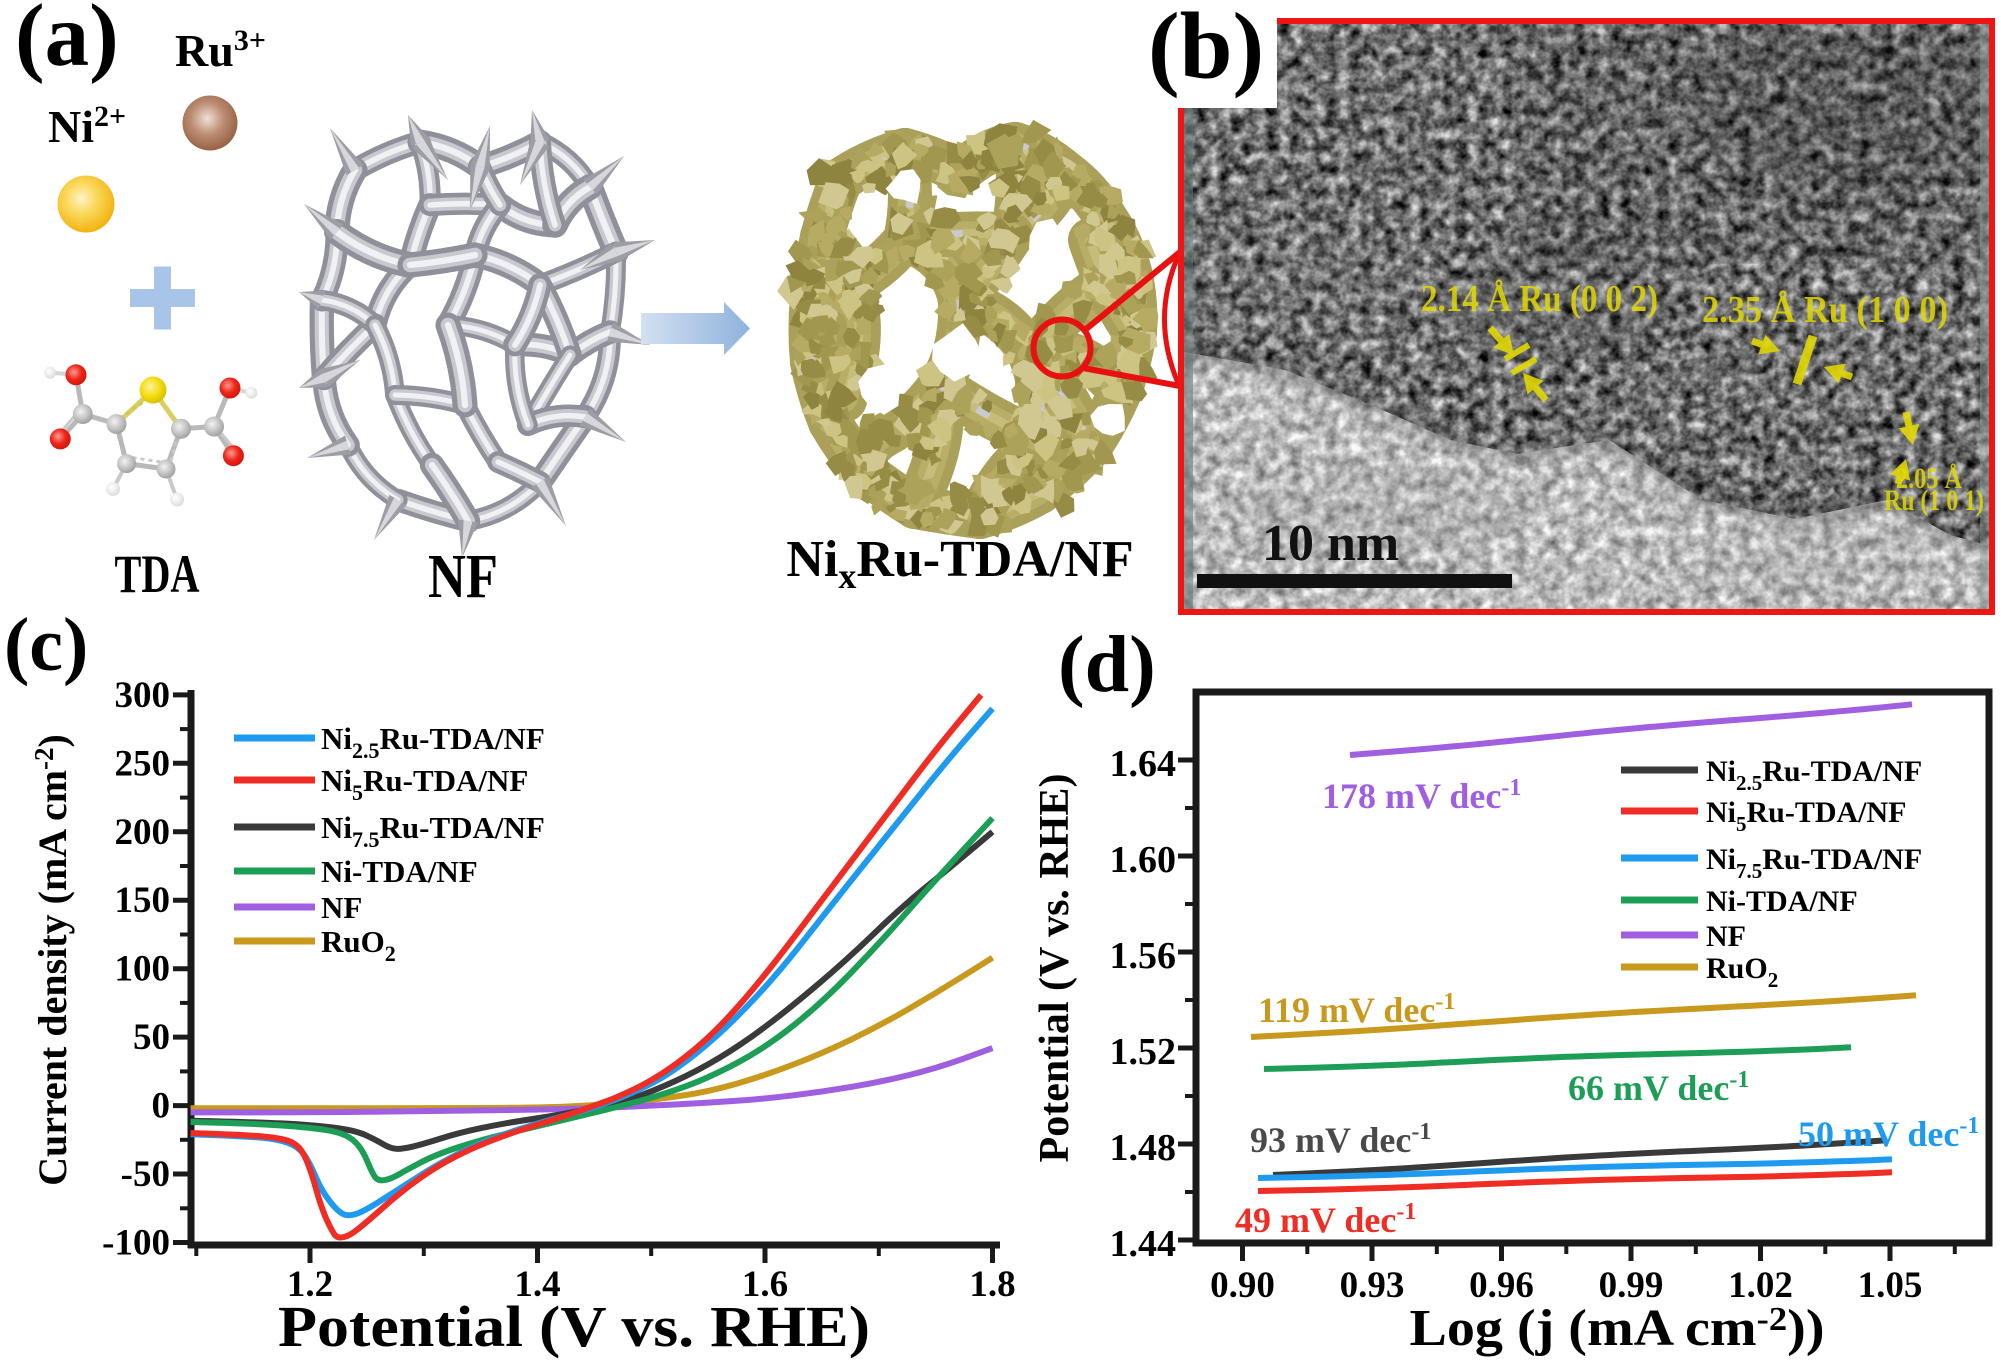 The width and height of the screenshot is (2001, 1360). What do you see at coordinates (52, 960) in the screenshot?
I see `svg-text: Current density (mA cm-2)` at bounding box center [52, 960].